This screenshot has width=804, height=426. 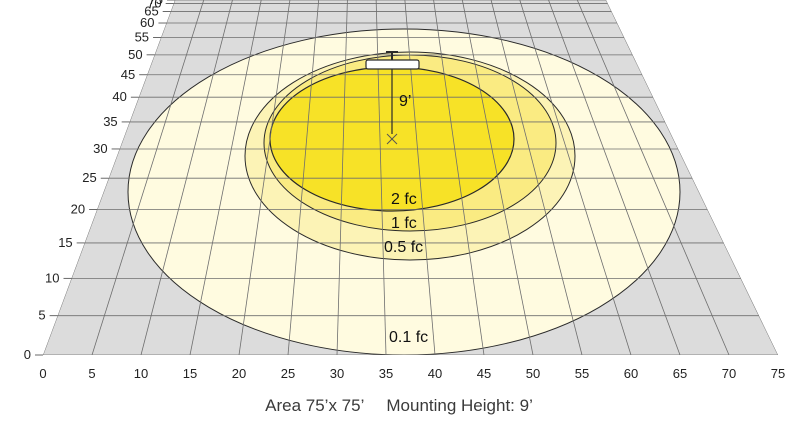 What do you see at coordinates (151, 11) in the screenshot?
I see `y-tick-label: 65` at bounding box center [151, 11].